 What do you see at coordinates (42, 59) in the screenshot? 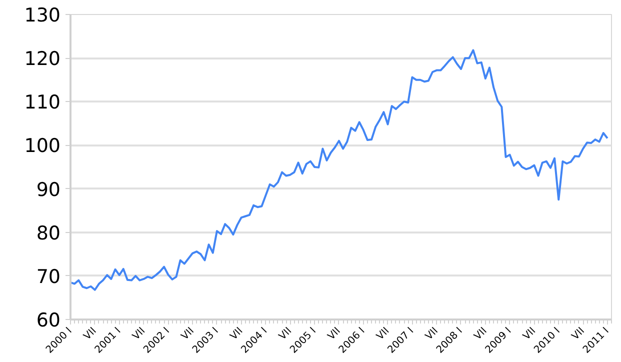
I see `y-tick-label: 120` at bounding box center [42, 59].